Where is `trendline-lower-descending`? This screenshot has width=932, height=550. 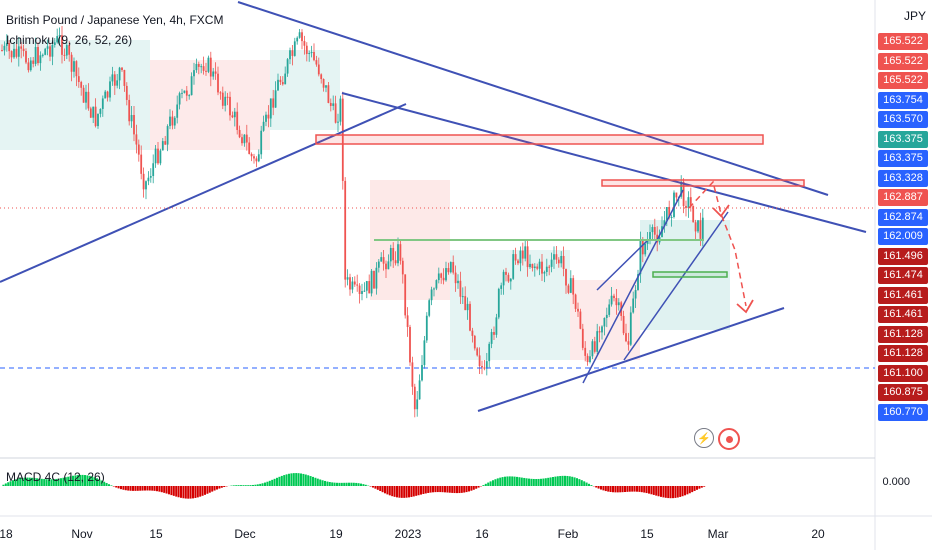 trendline-lower-descending is located at coordinates (604, 162).